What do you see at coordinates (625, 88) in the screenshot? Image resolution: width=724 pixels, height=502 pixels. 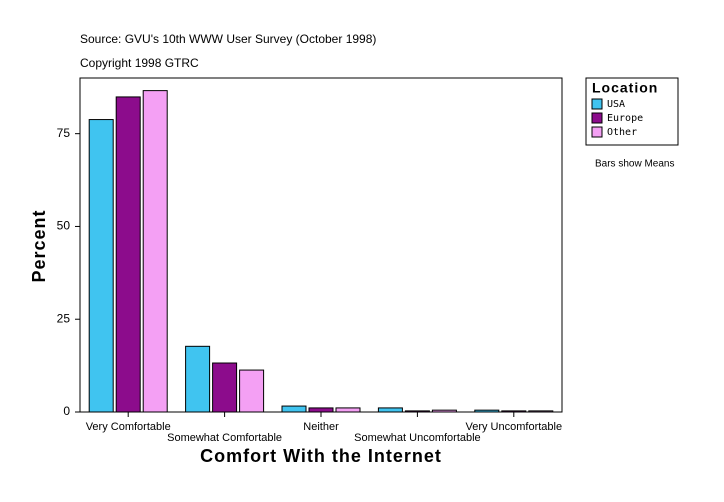 I see `legend-title: Location` at bounding box center [625, 88].